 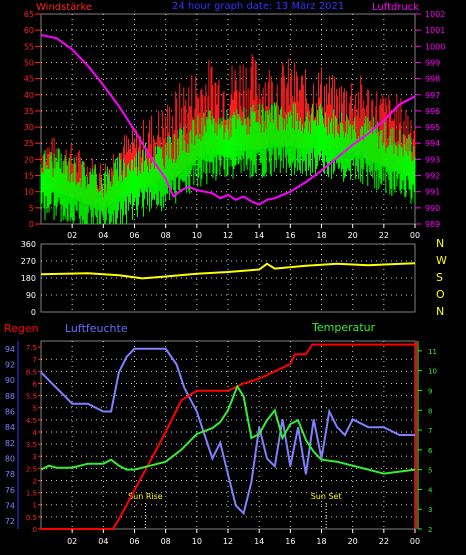 I want to click on direction-tick-label: 180, so click(x=28, y=278).